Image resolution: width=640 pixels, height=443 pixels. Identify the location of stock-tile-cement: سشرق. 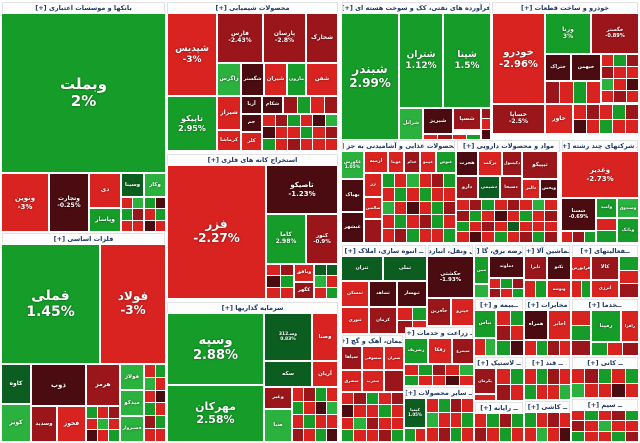
(351, 381).